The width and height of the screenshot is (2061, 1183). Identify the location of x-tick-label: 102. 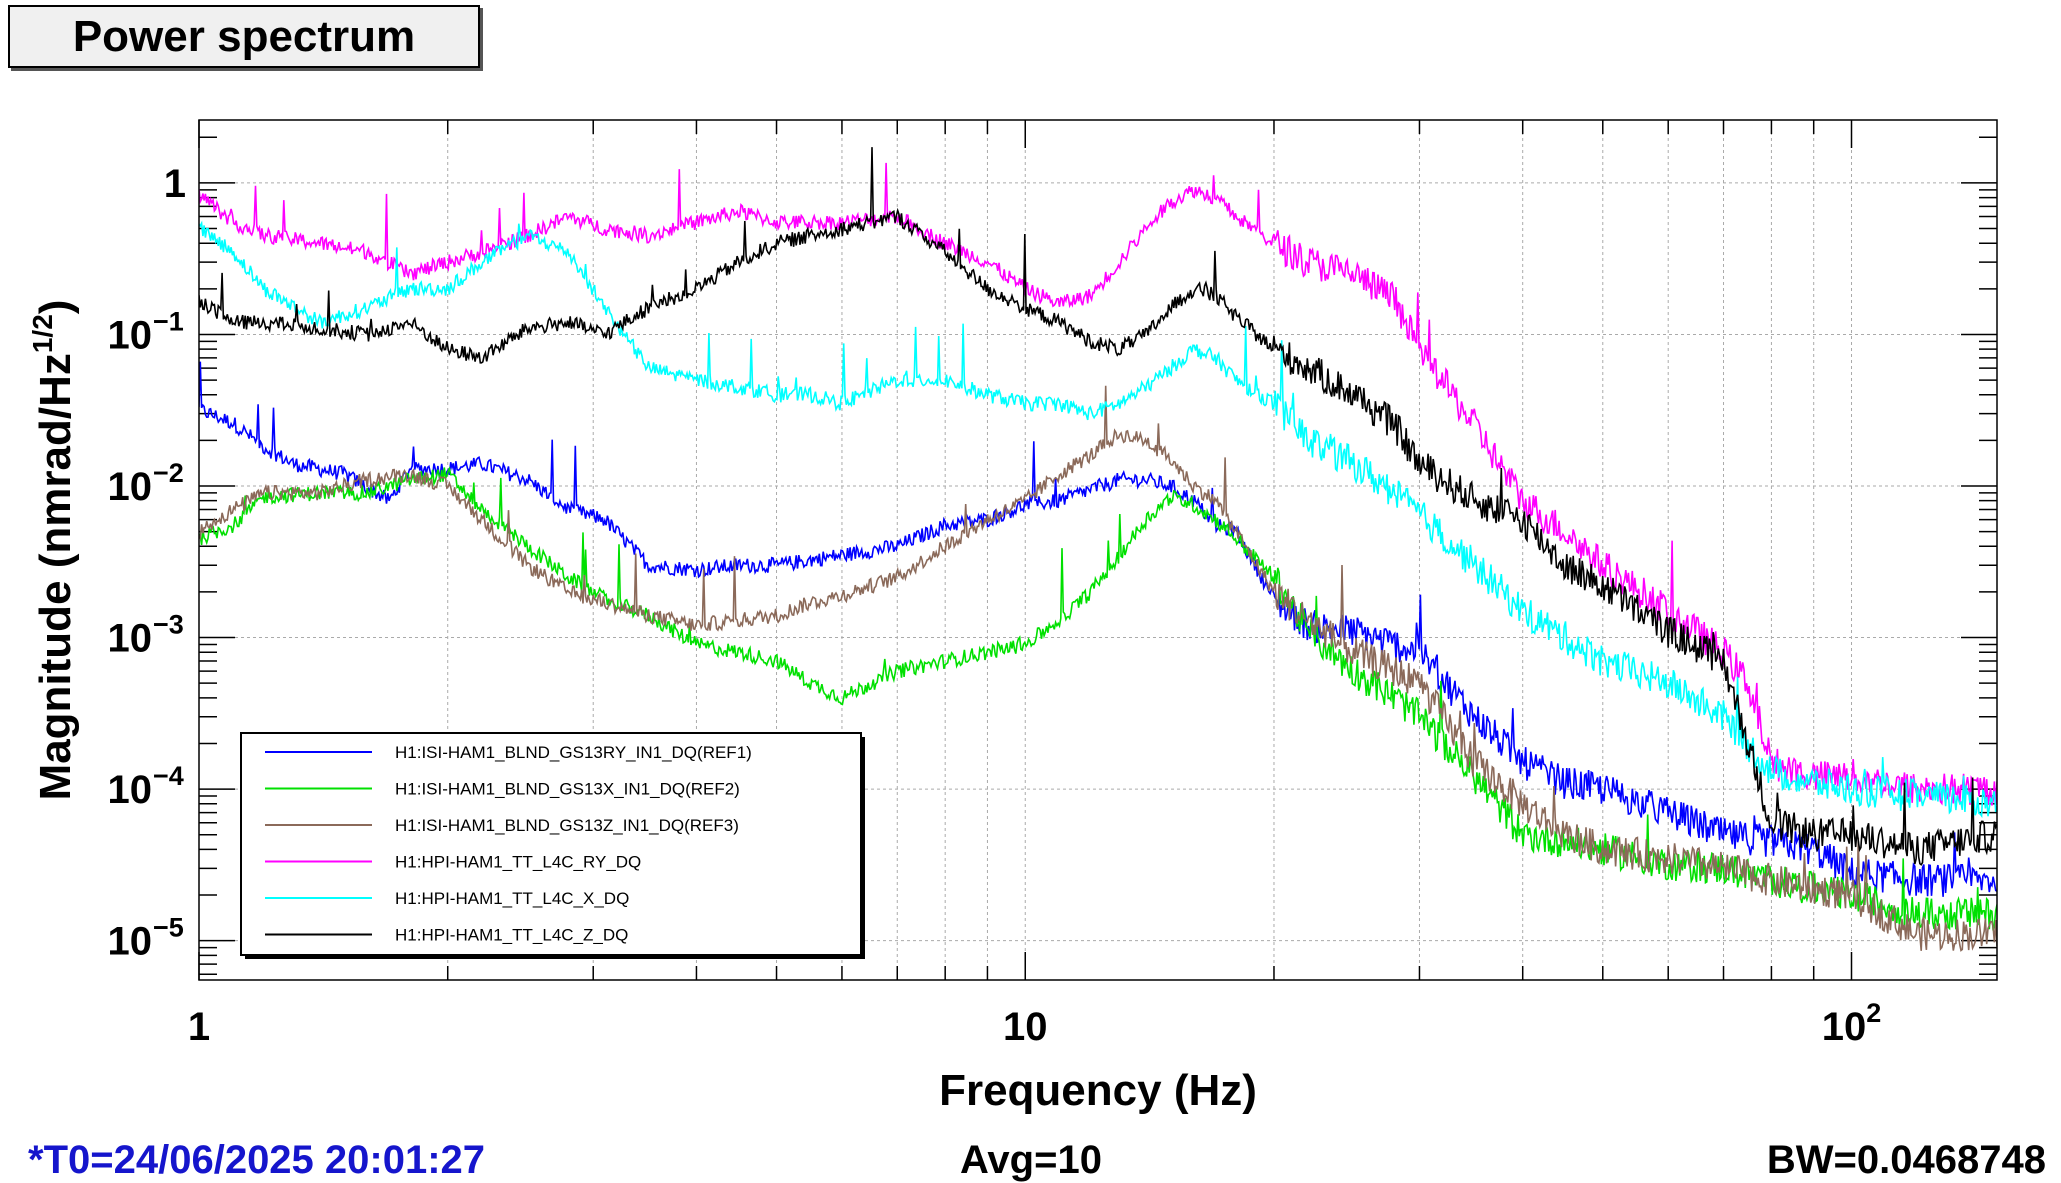
(1852, 1023).